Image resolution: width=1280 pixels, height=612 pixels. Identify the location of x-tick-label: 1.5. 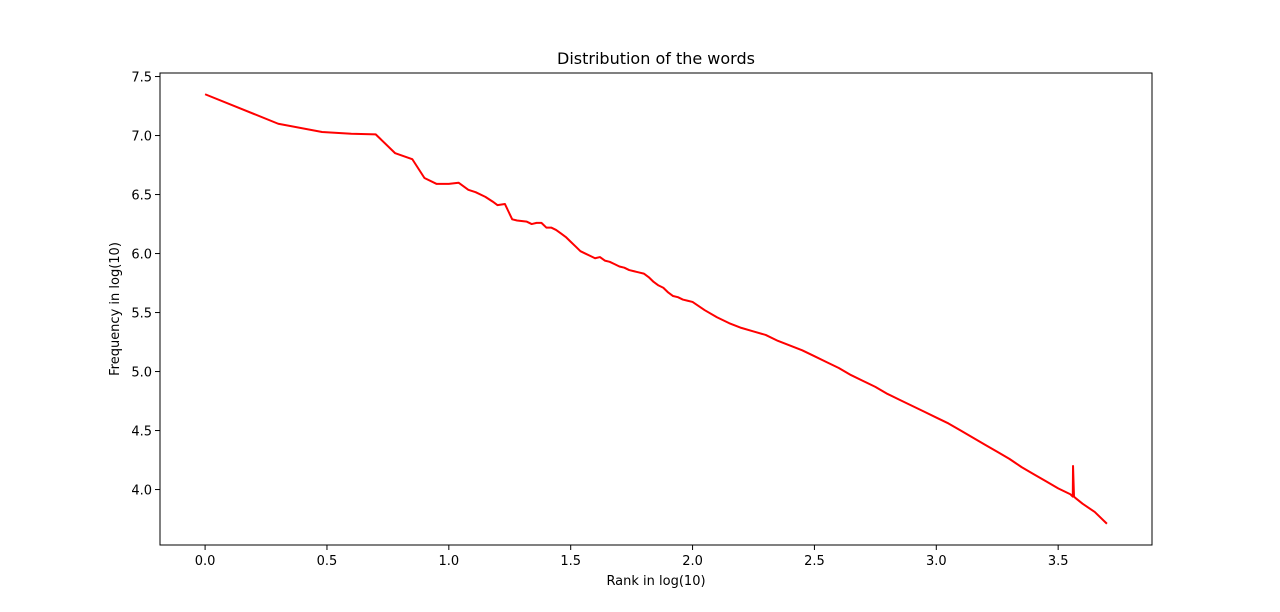
(570, 561).